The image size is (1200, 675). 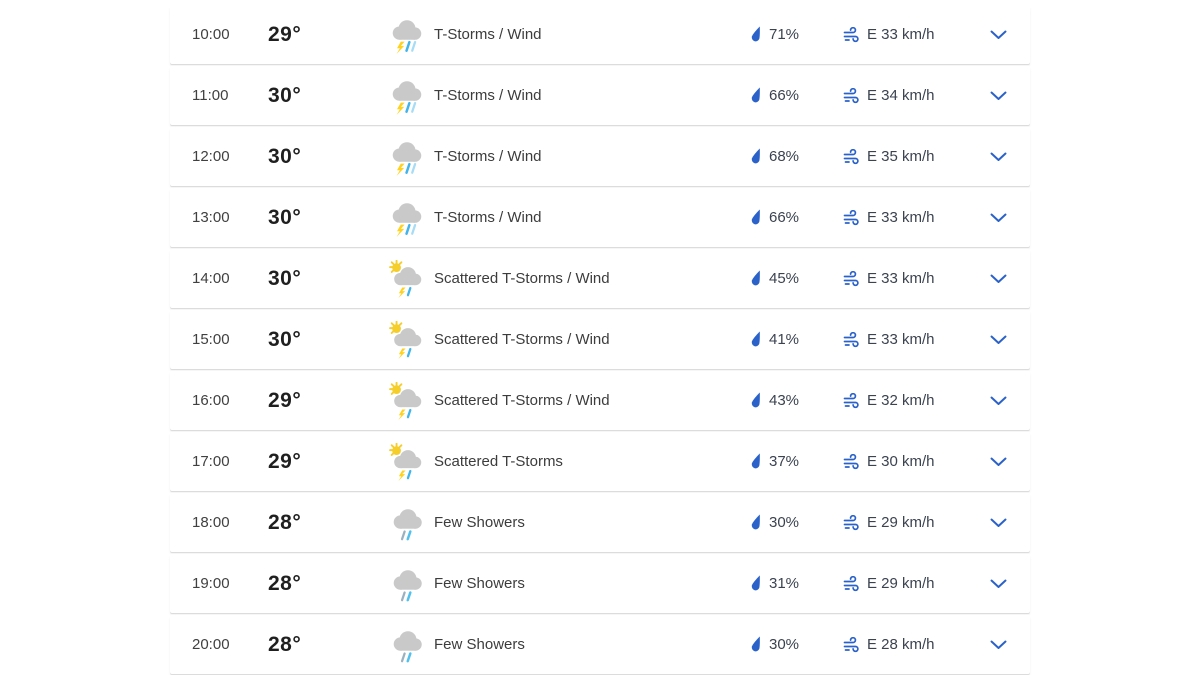 I want to click on precipitation-value: 30%, so click(x=784, y=644).